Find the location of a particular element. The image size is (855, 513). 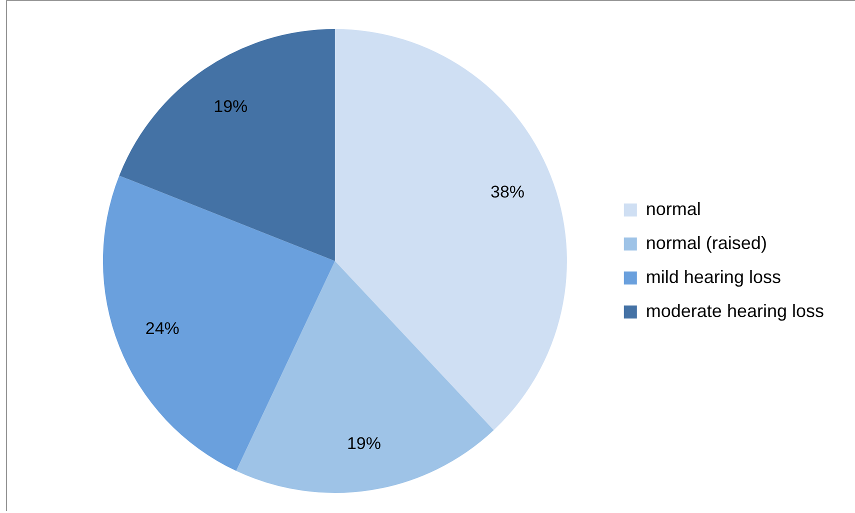

legend-label: moderate hearing loss is located at coordinates (735, 310).